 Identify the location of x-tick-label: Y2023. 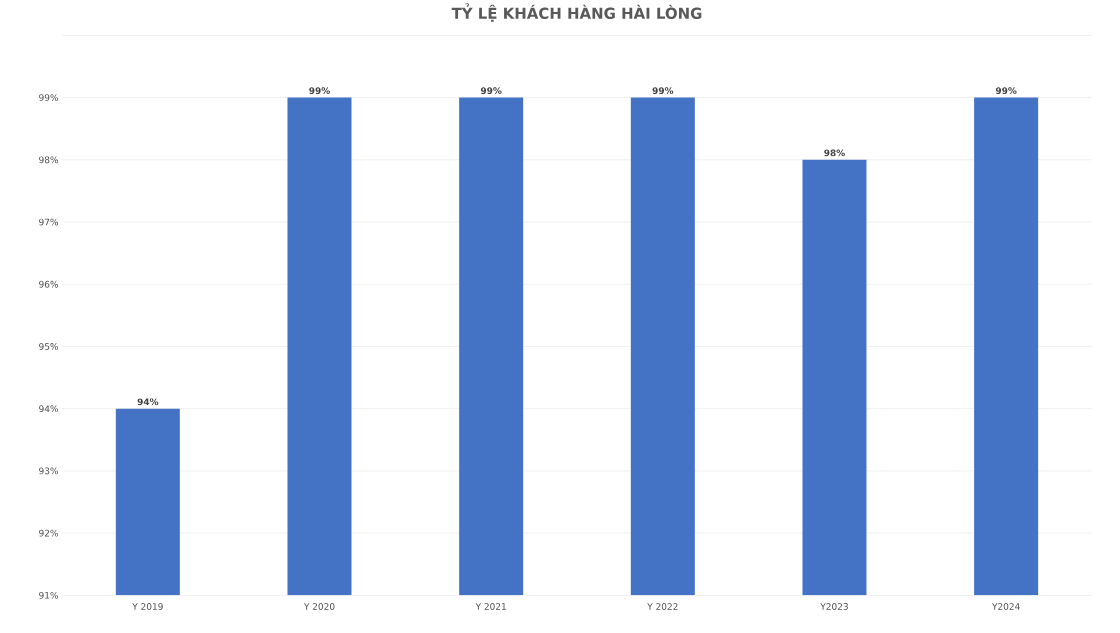
(834, 606).